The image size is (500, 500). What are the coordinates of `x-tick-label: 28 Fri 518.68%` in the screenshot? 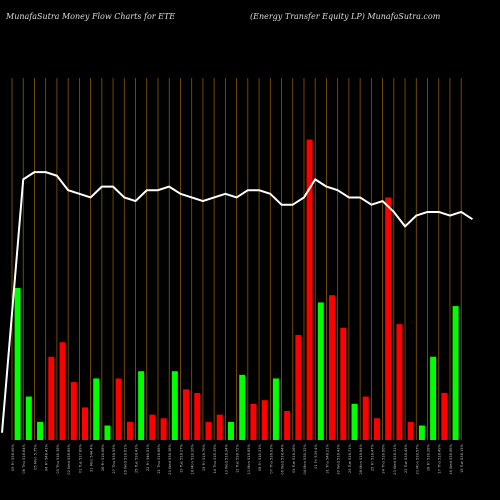 It's located at (103, 457).